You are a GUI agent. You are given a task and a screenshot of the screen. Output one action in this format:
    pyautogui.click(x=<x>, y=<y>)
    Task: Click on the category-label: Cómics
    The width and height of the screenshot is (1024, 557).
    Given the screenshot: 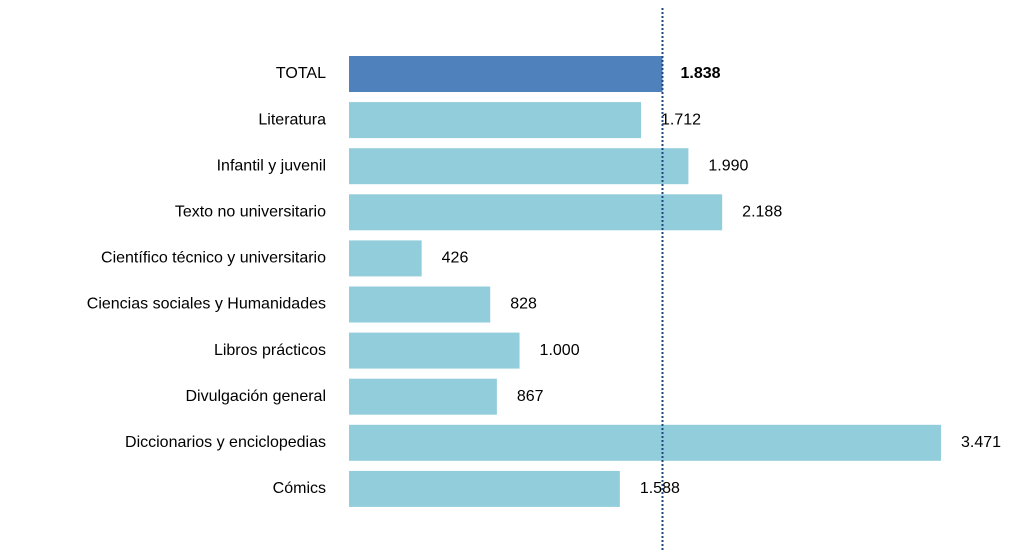 What is the action you would take?
    pyautogui.click(x=299, y=488)
    